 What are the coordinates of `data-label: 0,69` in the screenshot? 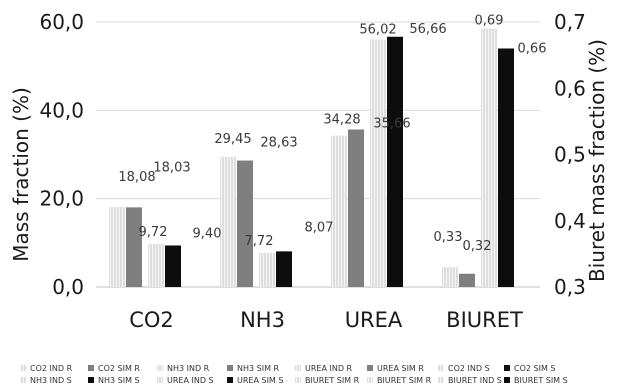 It's located at (489, 21).